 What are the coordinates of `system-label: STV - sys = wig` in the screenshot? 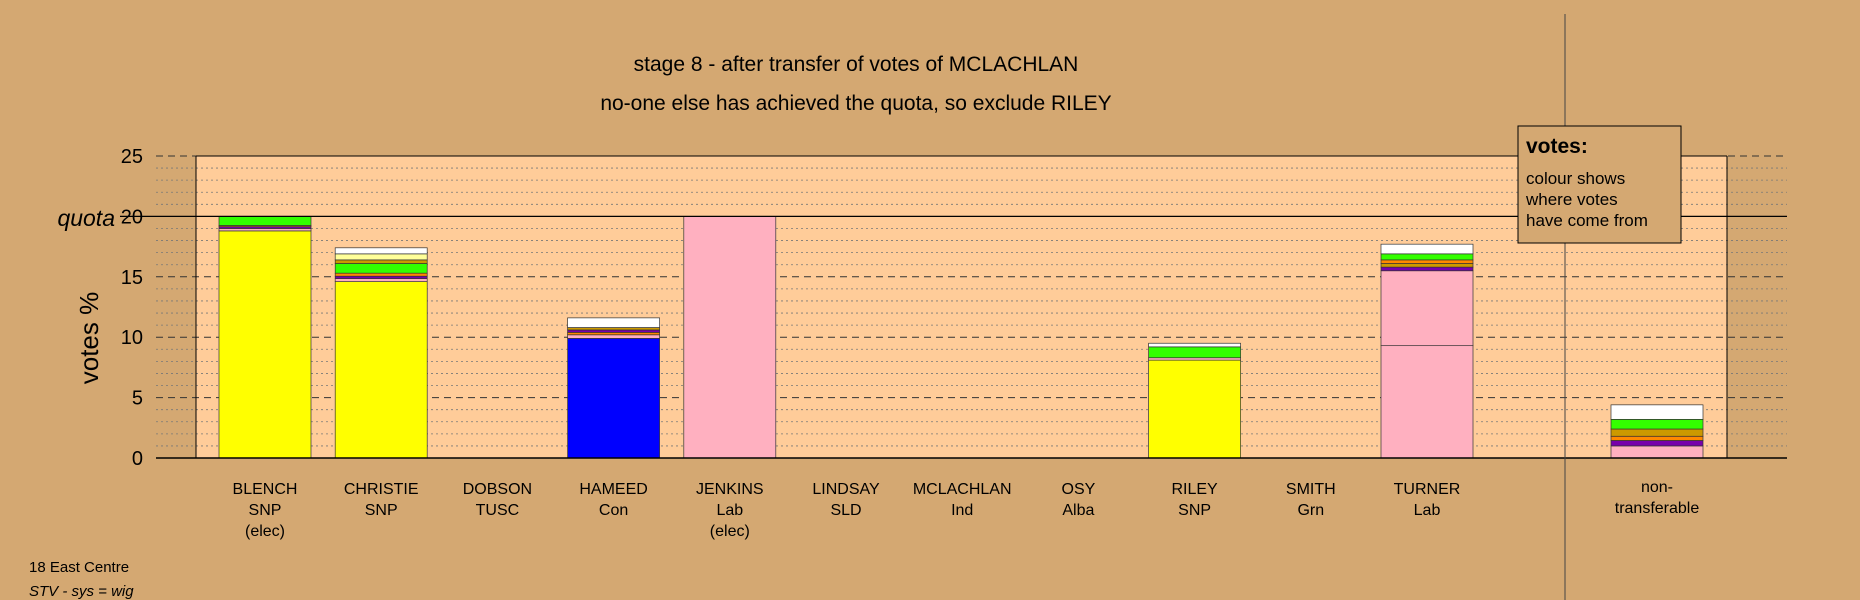 It's located at (81, 591).